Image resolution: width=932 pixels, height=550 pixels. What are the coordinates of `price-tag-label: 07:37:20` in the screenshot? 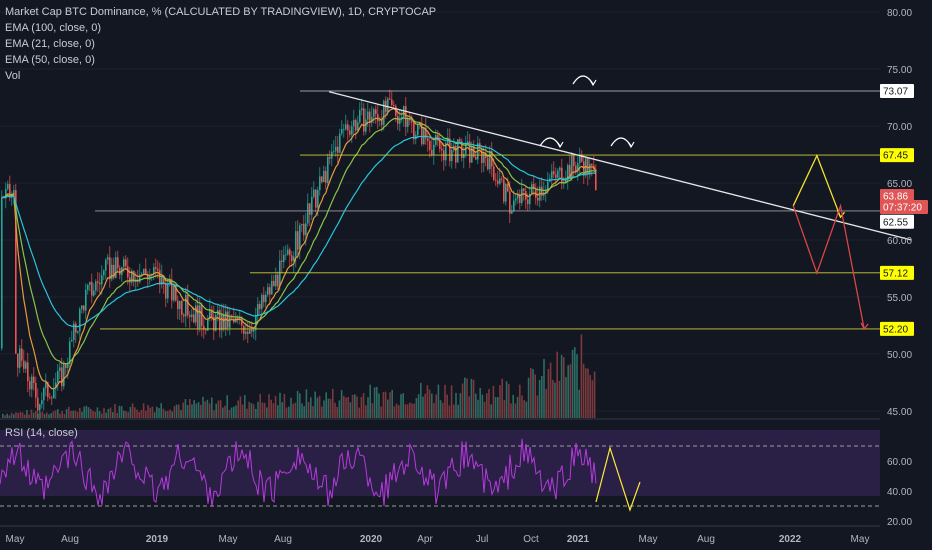 It's located at (902, 207).